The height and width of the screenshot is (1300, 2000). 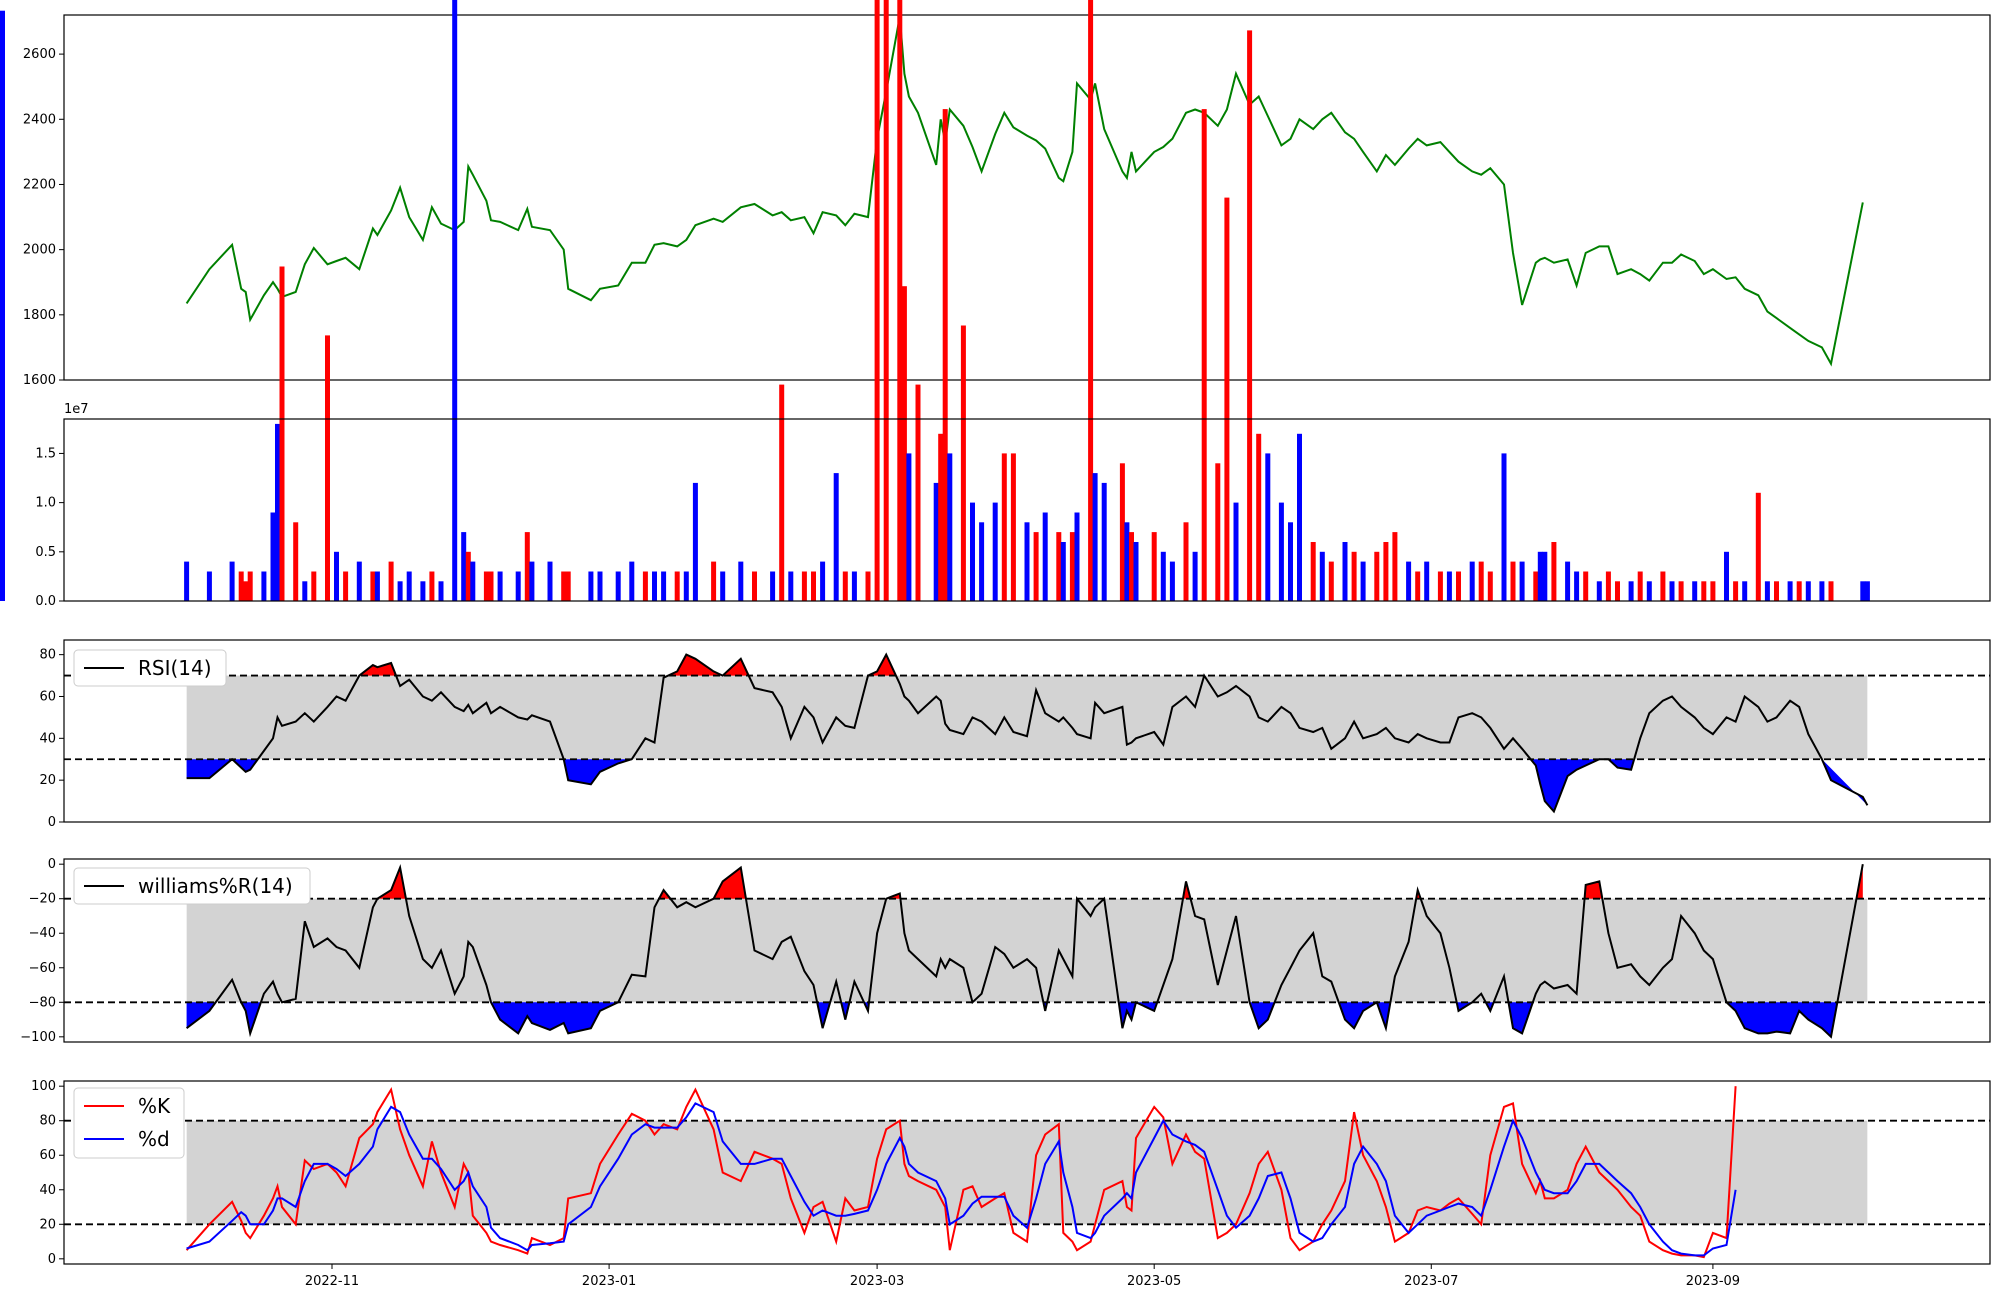 I want to click on stochastic-plot-layer: 0 20 40 60 80 100, so click(x=1011, y=1173).